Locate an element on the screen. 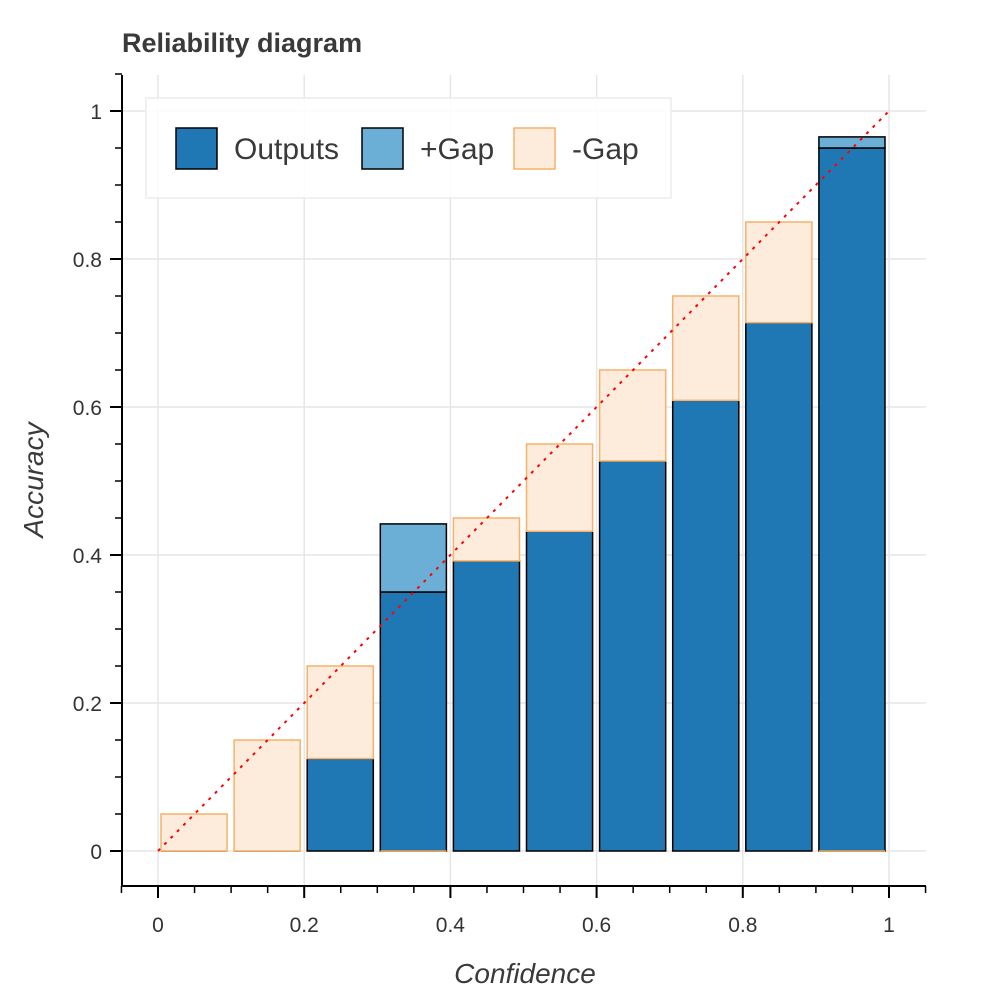 Image resolution: width=1000 pixels, height=1005 pixels. y-tick-label: 0.2 is located at coordinates (87, 704).